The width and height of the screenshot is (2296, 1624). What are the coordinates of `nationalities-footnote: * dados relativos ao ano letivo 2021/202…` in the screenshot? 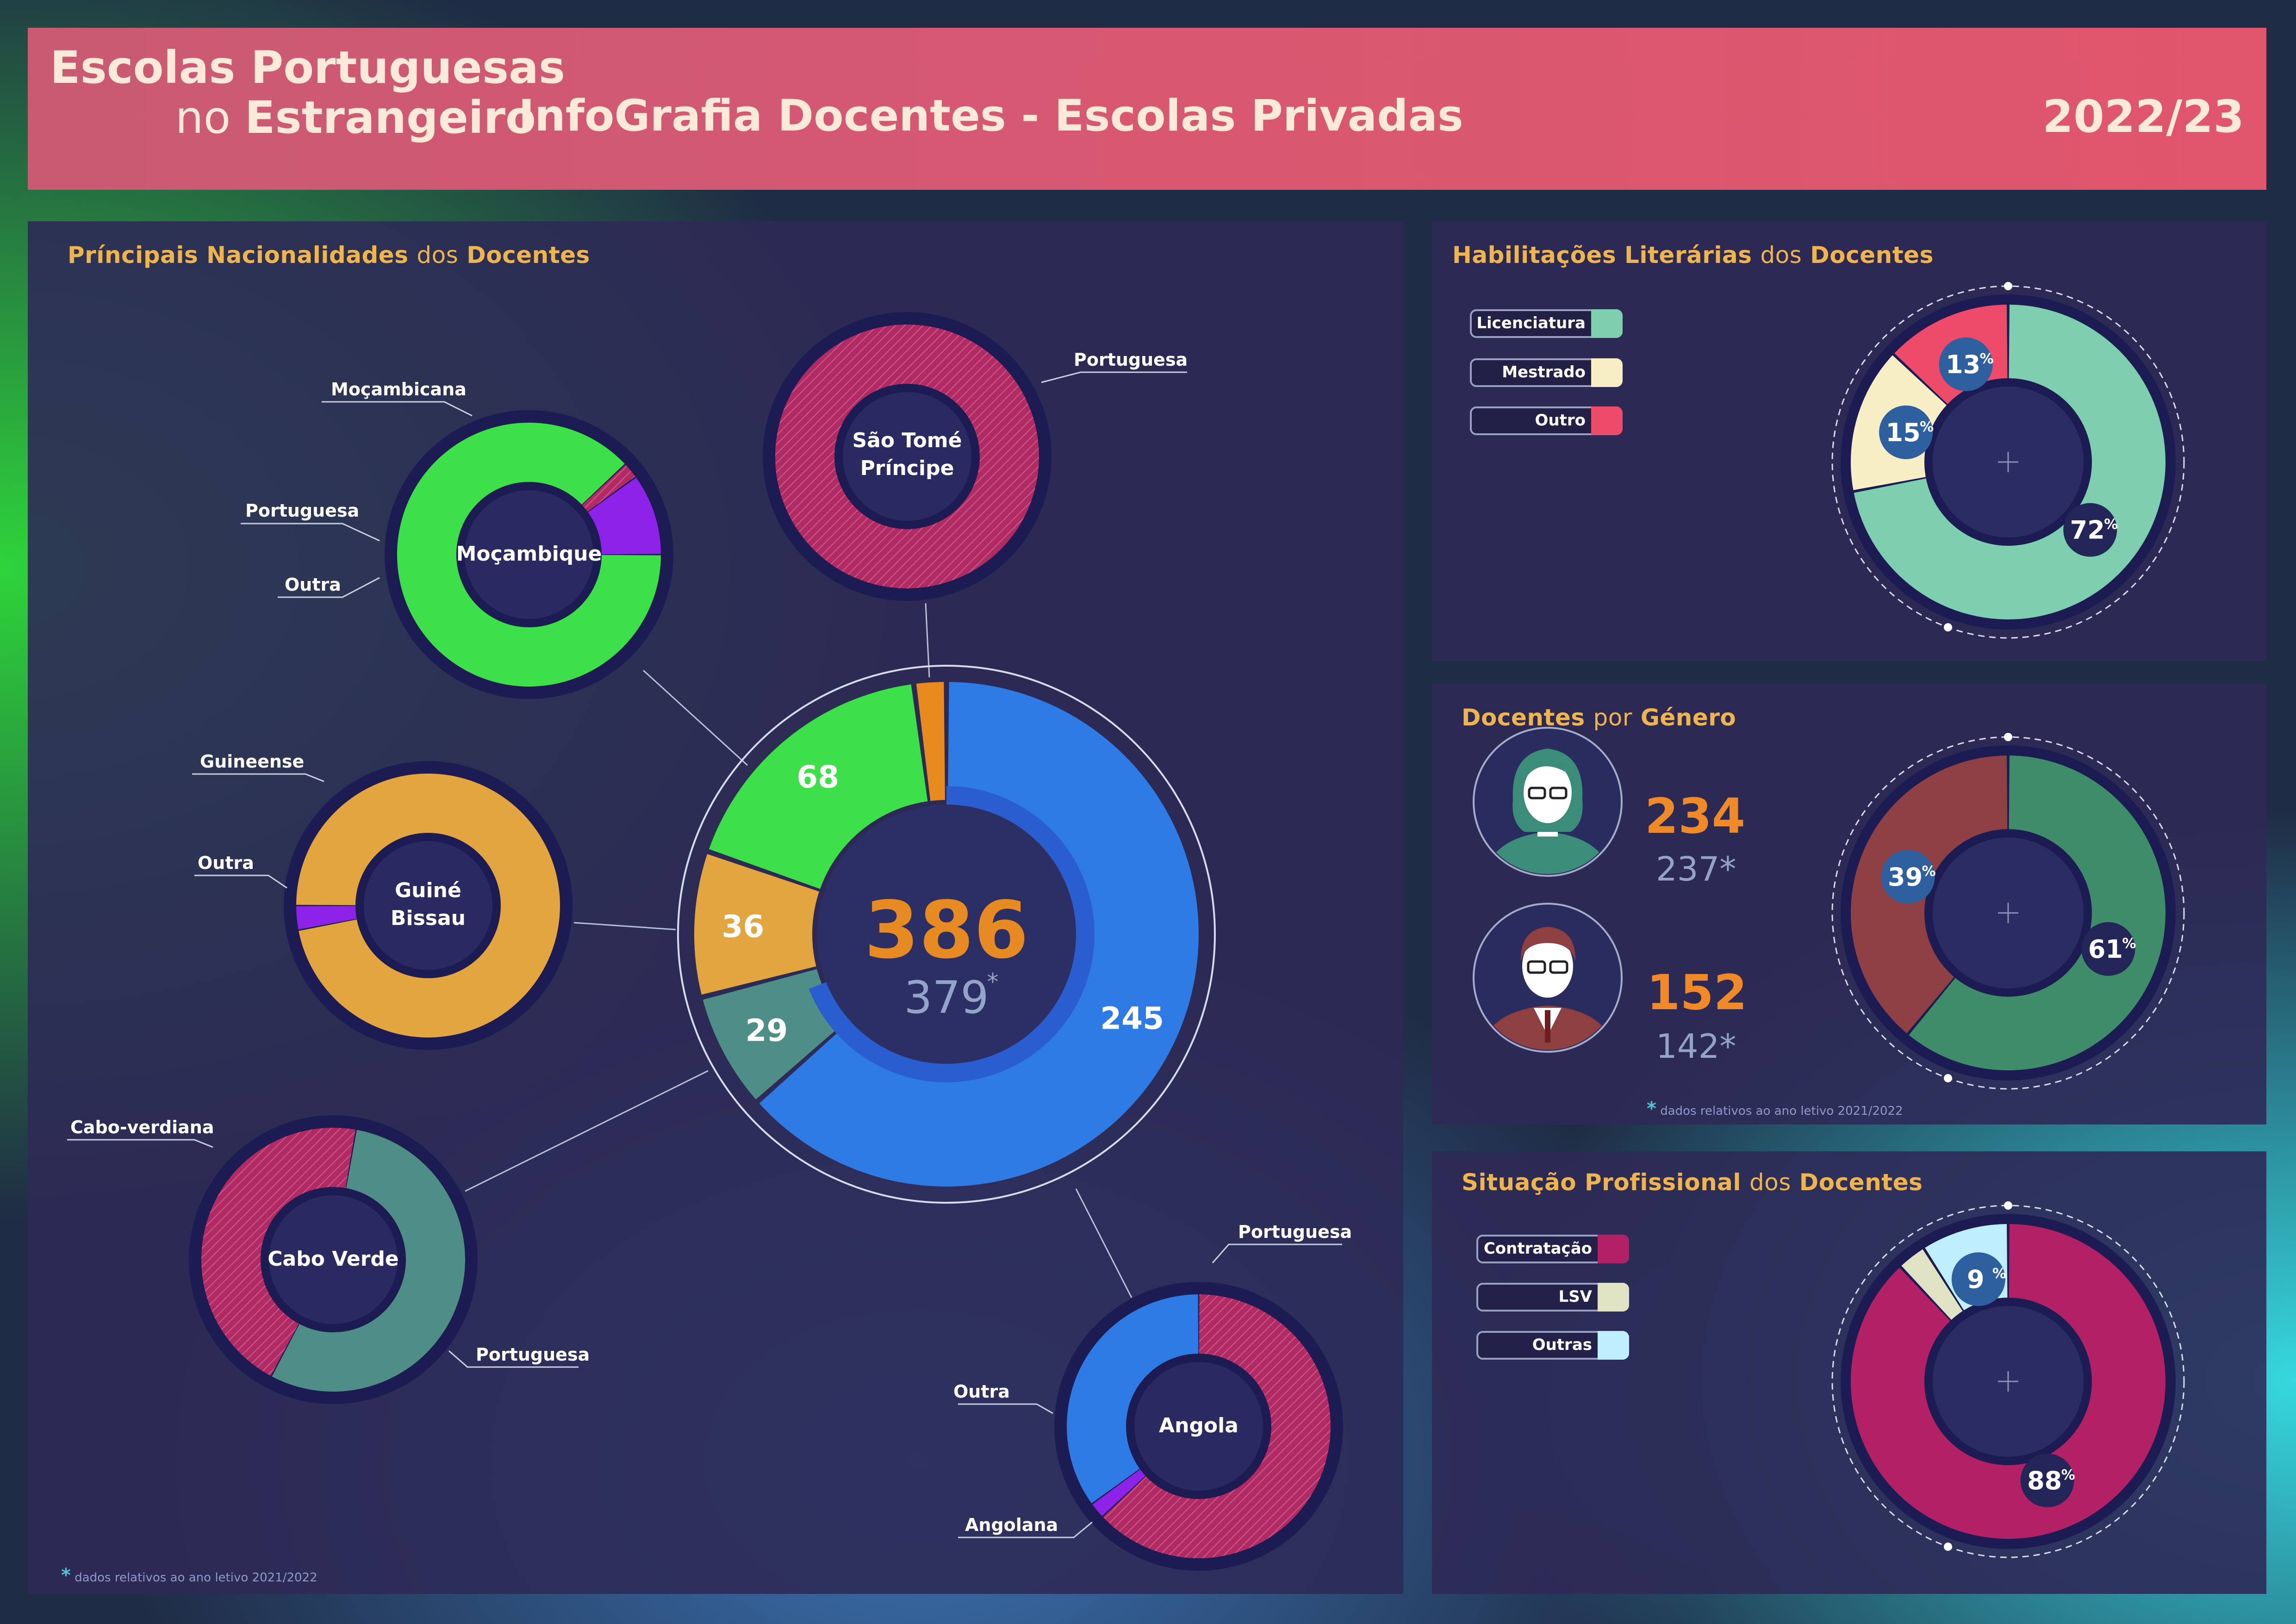 It's located at (189, 1575).